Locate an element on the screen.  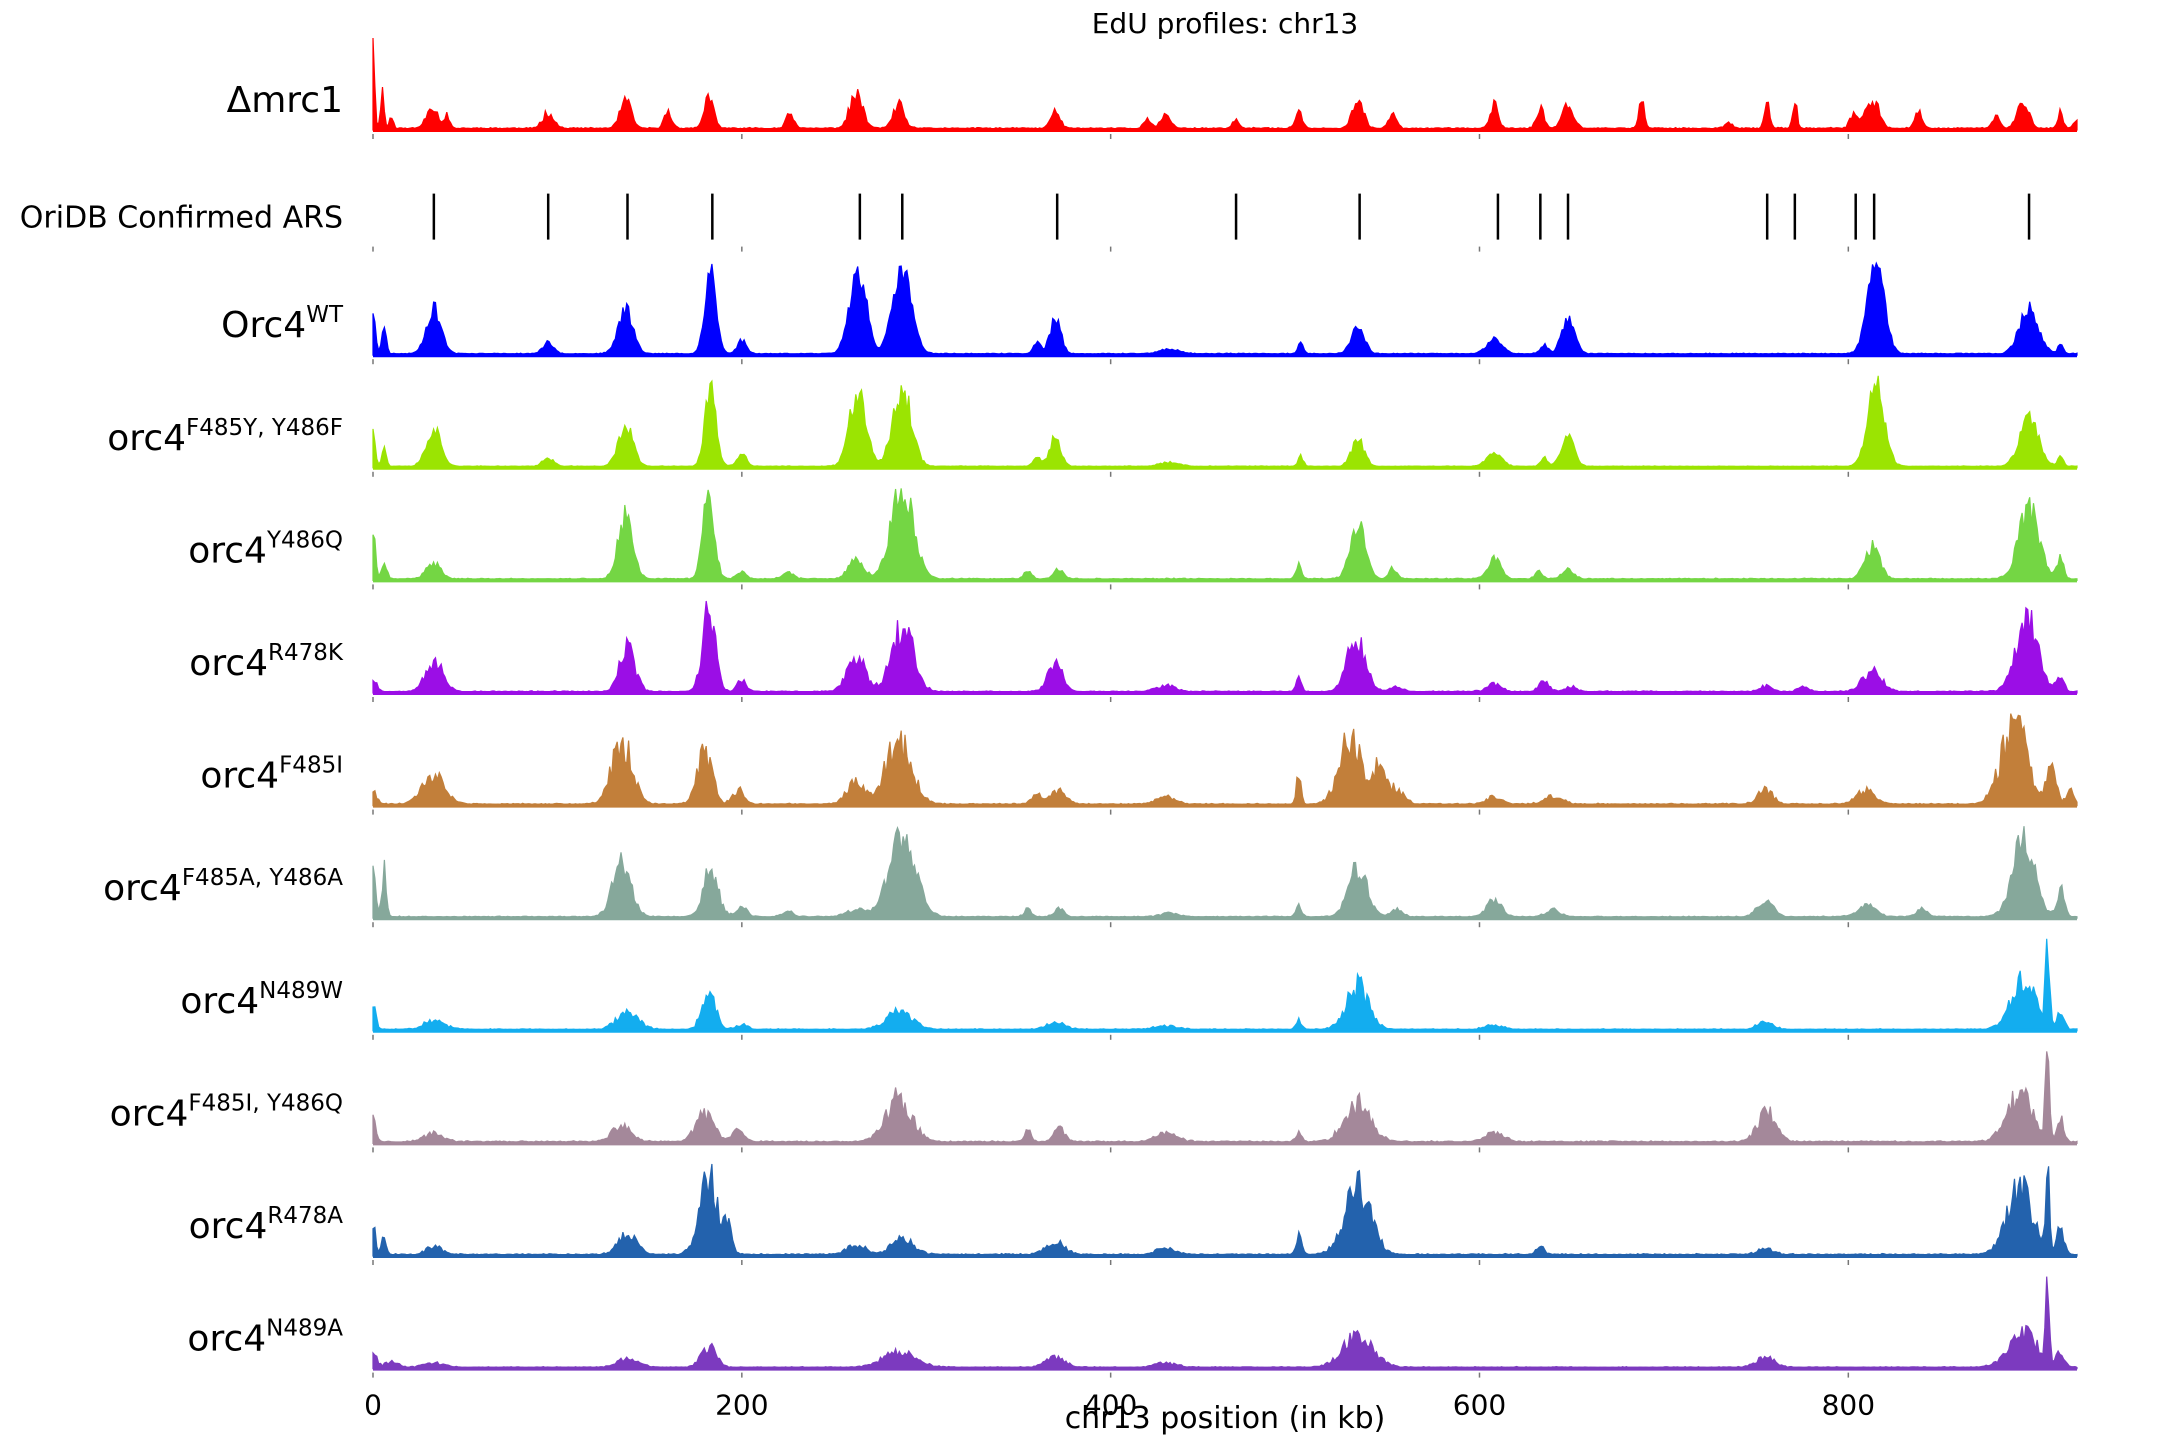
track-10: orc4R478A is located at coordinates (1133, 1210).